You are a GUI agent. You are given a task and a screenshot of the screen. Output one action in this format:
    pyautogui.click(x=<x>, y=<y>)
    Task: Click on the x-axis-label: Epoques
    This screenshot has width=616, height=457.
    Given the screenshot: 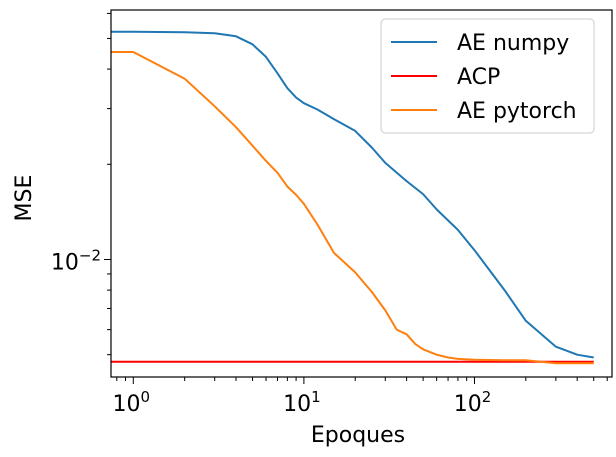 What is the action you would take?
    pyautogui.click(x=358, y=435)
    